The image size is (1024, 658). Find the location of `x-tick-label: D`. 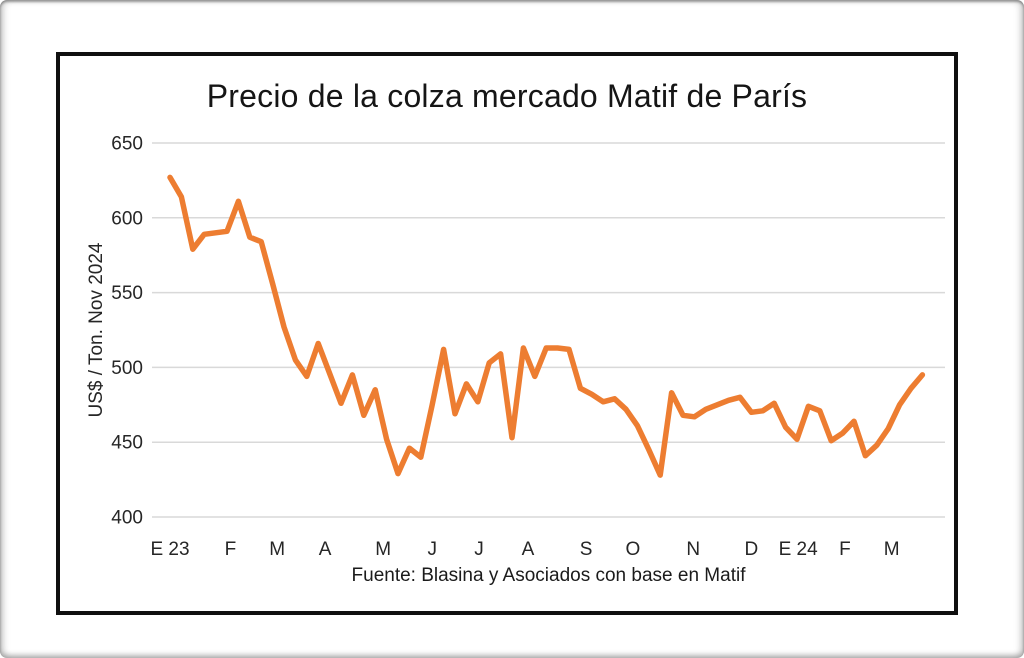

x-tick-label: D is located at coordinates (752, 549).